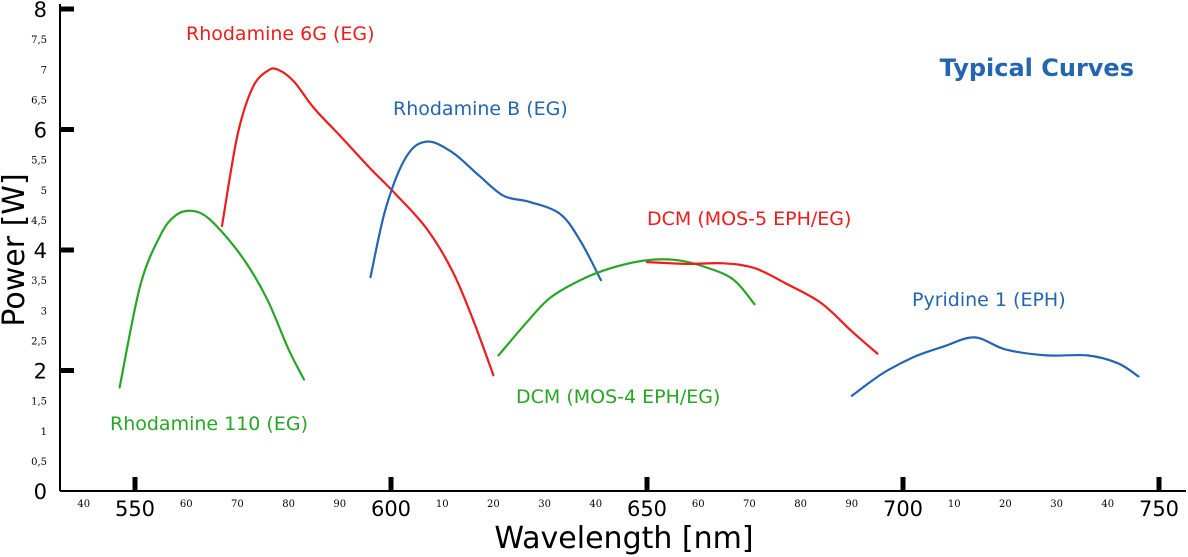 Image resolution: width=1188 pixels, height=557 pixels. What do you see at coordinates (995, 366) in the screenshot?
I see `series-line-pyridine-1-eph` at bounding box center [995, 366].